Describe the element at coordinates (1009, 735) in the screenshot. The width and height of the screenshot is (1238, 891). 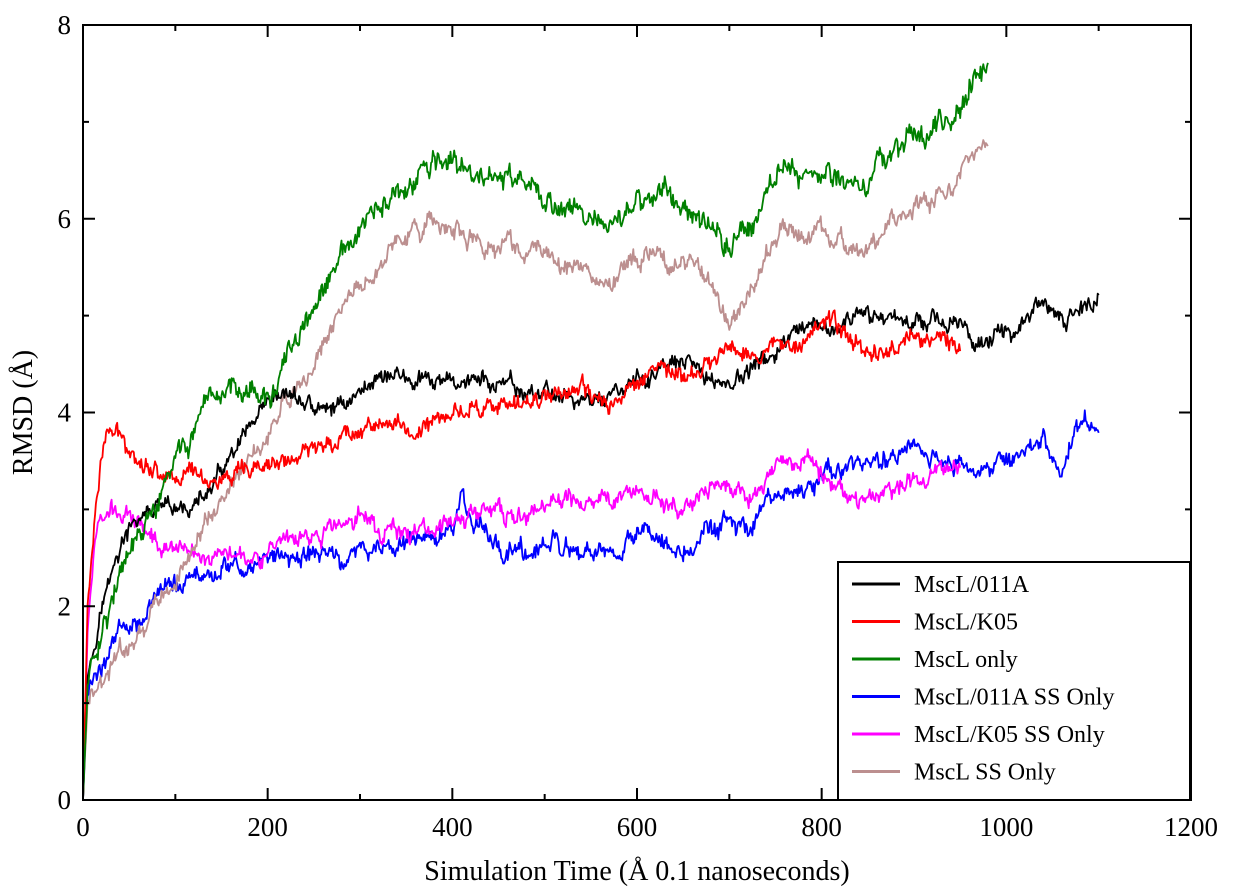
I see `legend-label: MscL/K05 SS Only` at that location.